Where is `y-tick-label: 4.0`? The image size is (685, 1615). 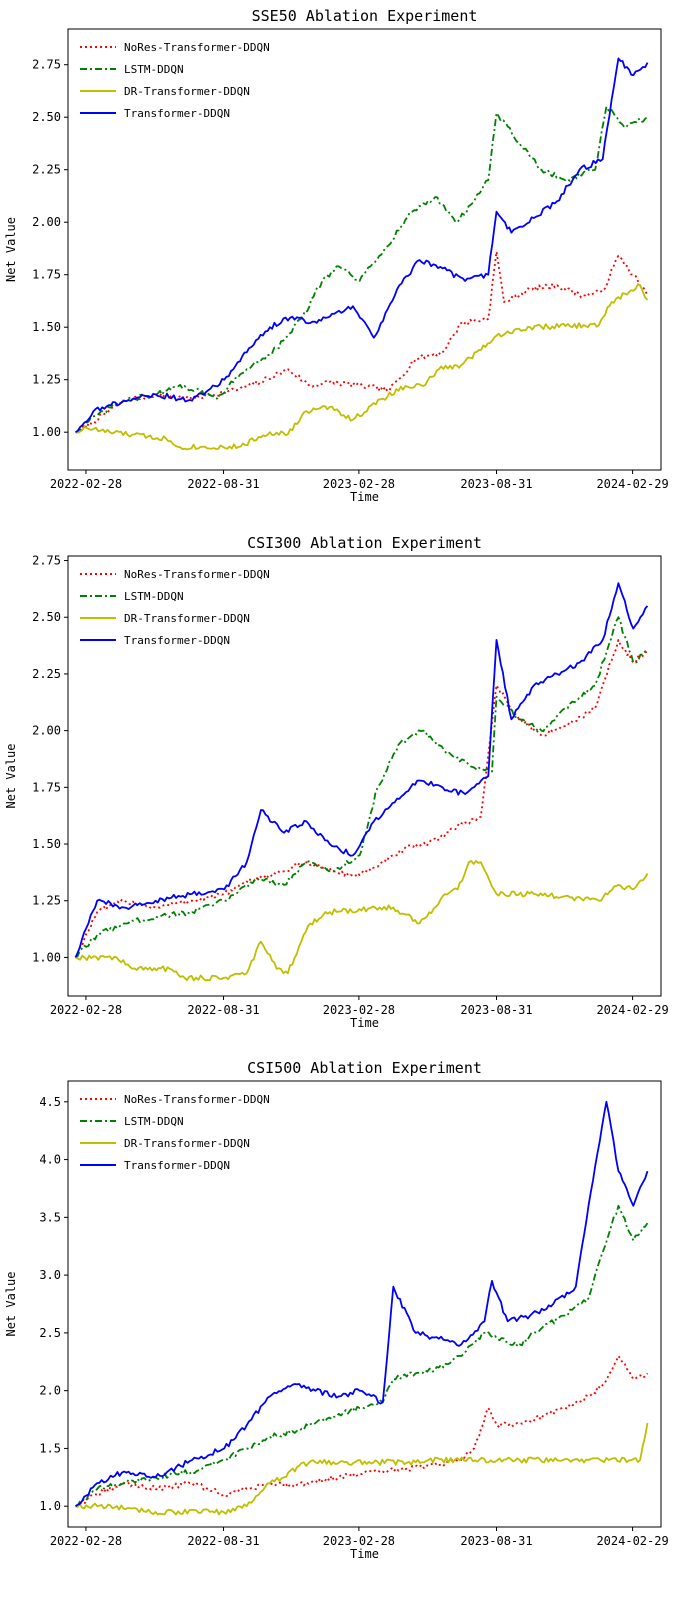
y-tick-label: 4.0 is located at coordinates (50, 1160).